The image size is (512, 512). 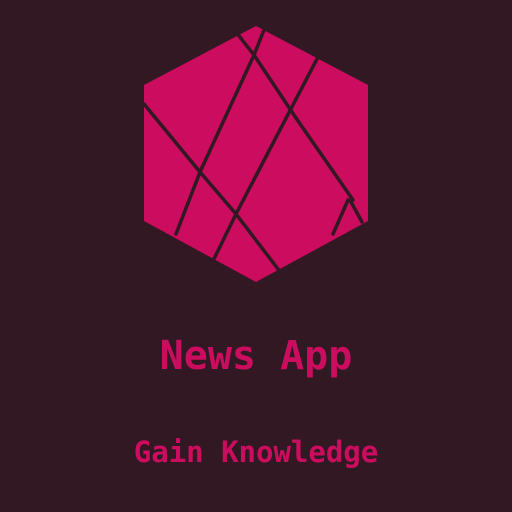 I want to click on app-title: News App, so click(x=256, y=356).